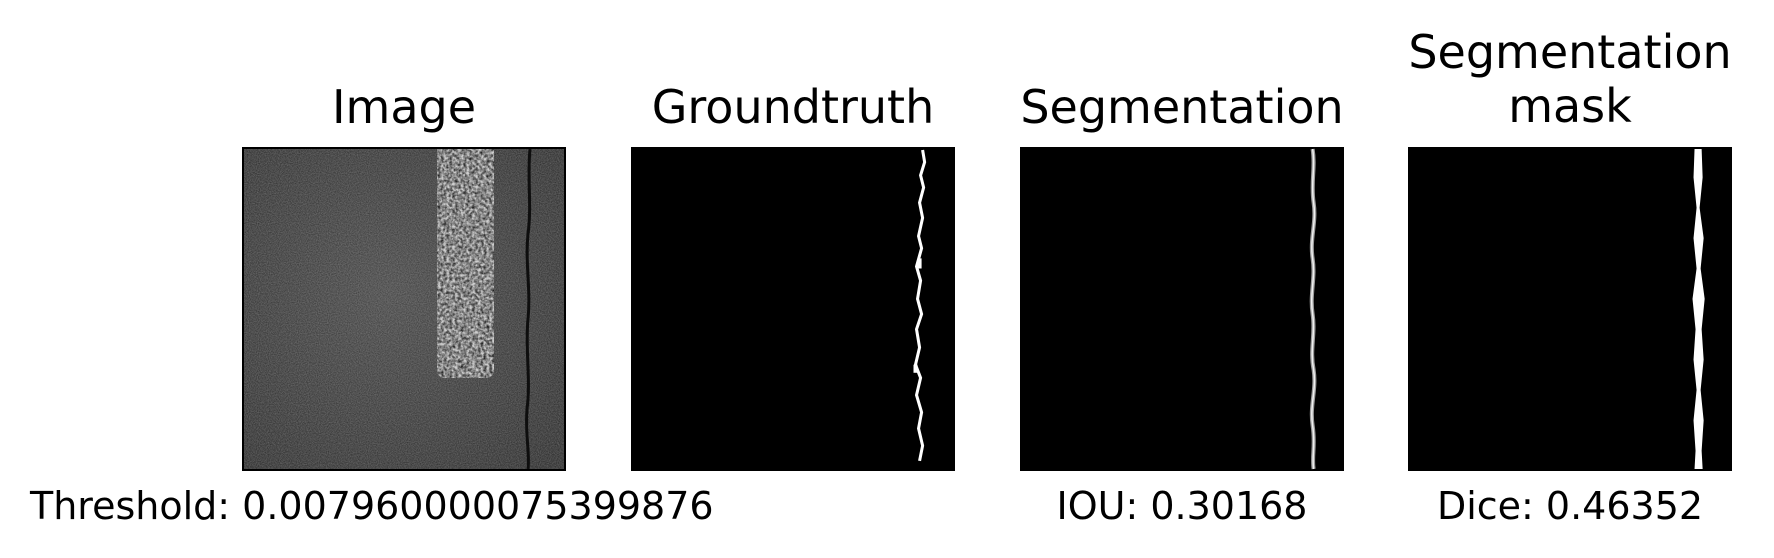 Image resolution: width=1774 pixels, height=558 pixels. I want to click on segmentation-mask-title: Segmentation mask, so click(1570, 79).